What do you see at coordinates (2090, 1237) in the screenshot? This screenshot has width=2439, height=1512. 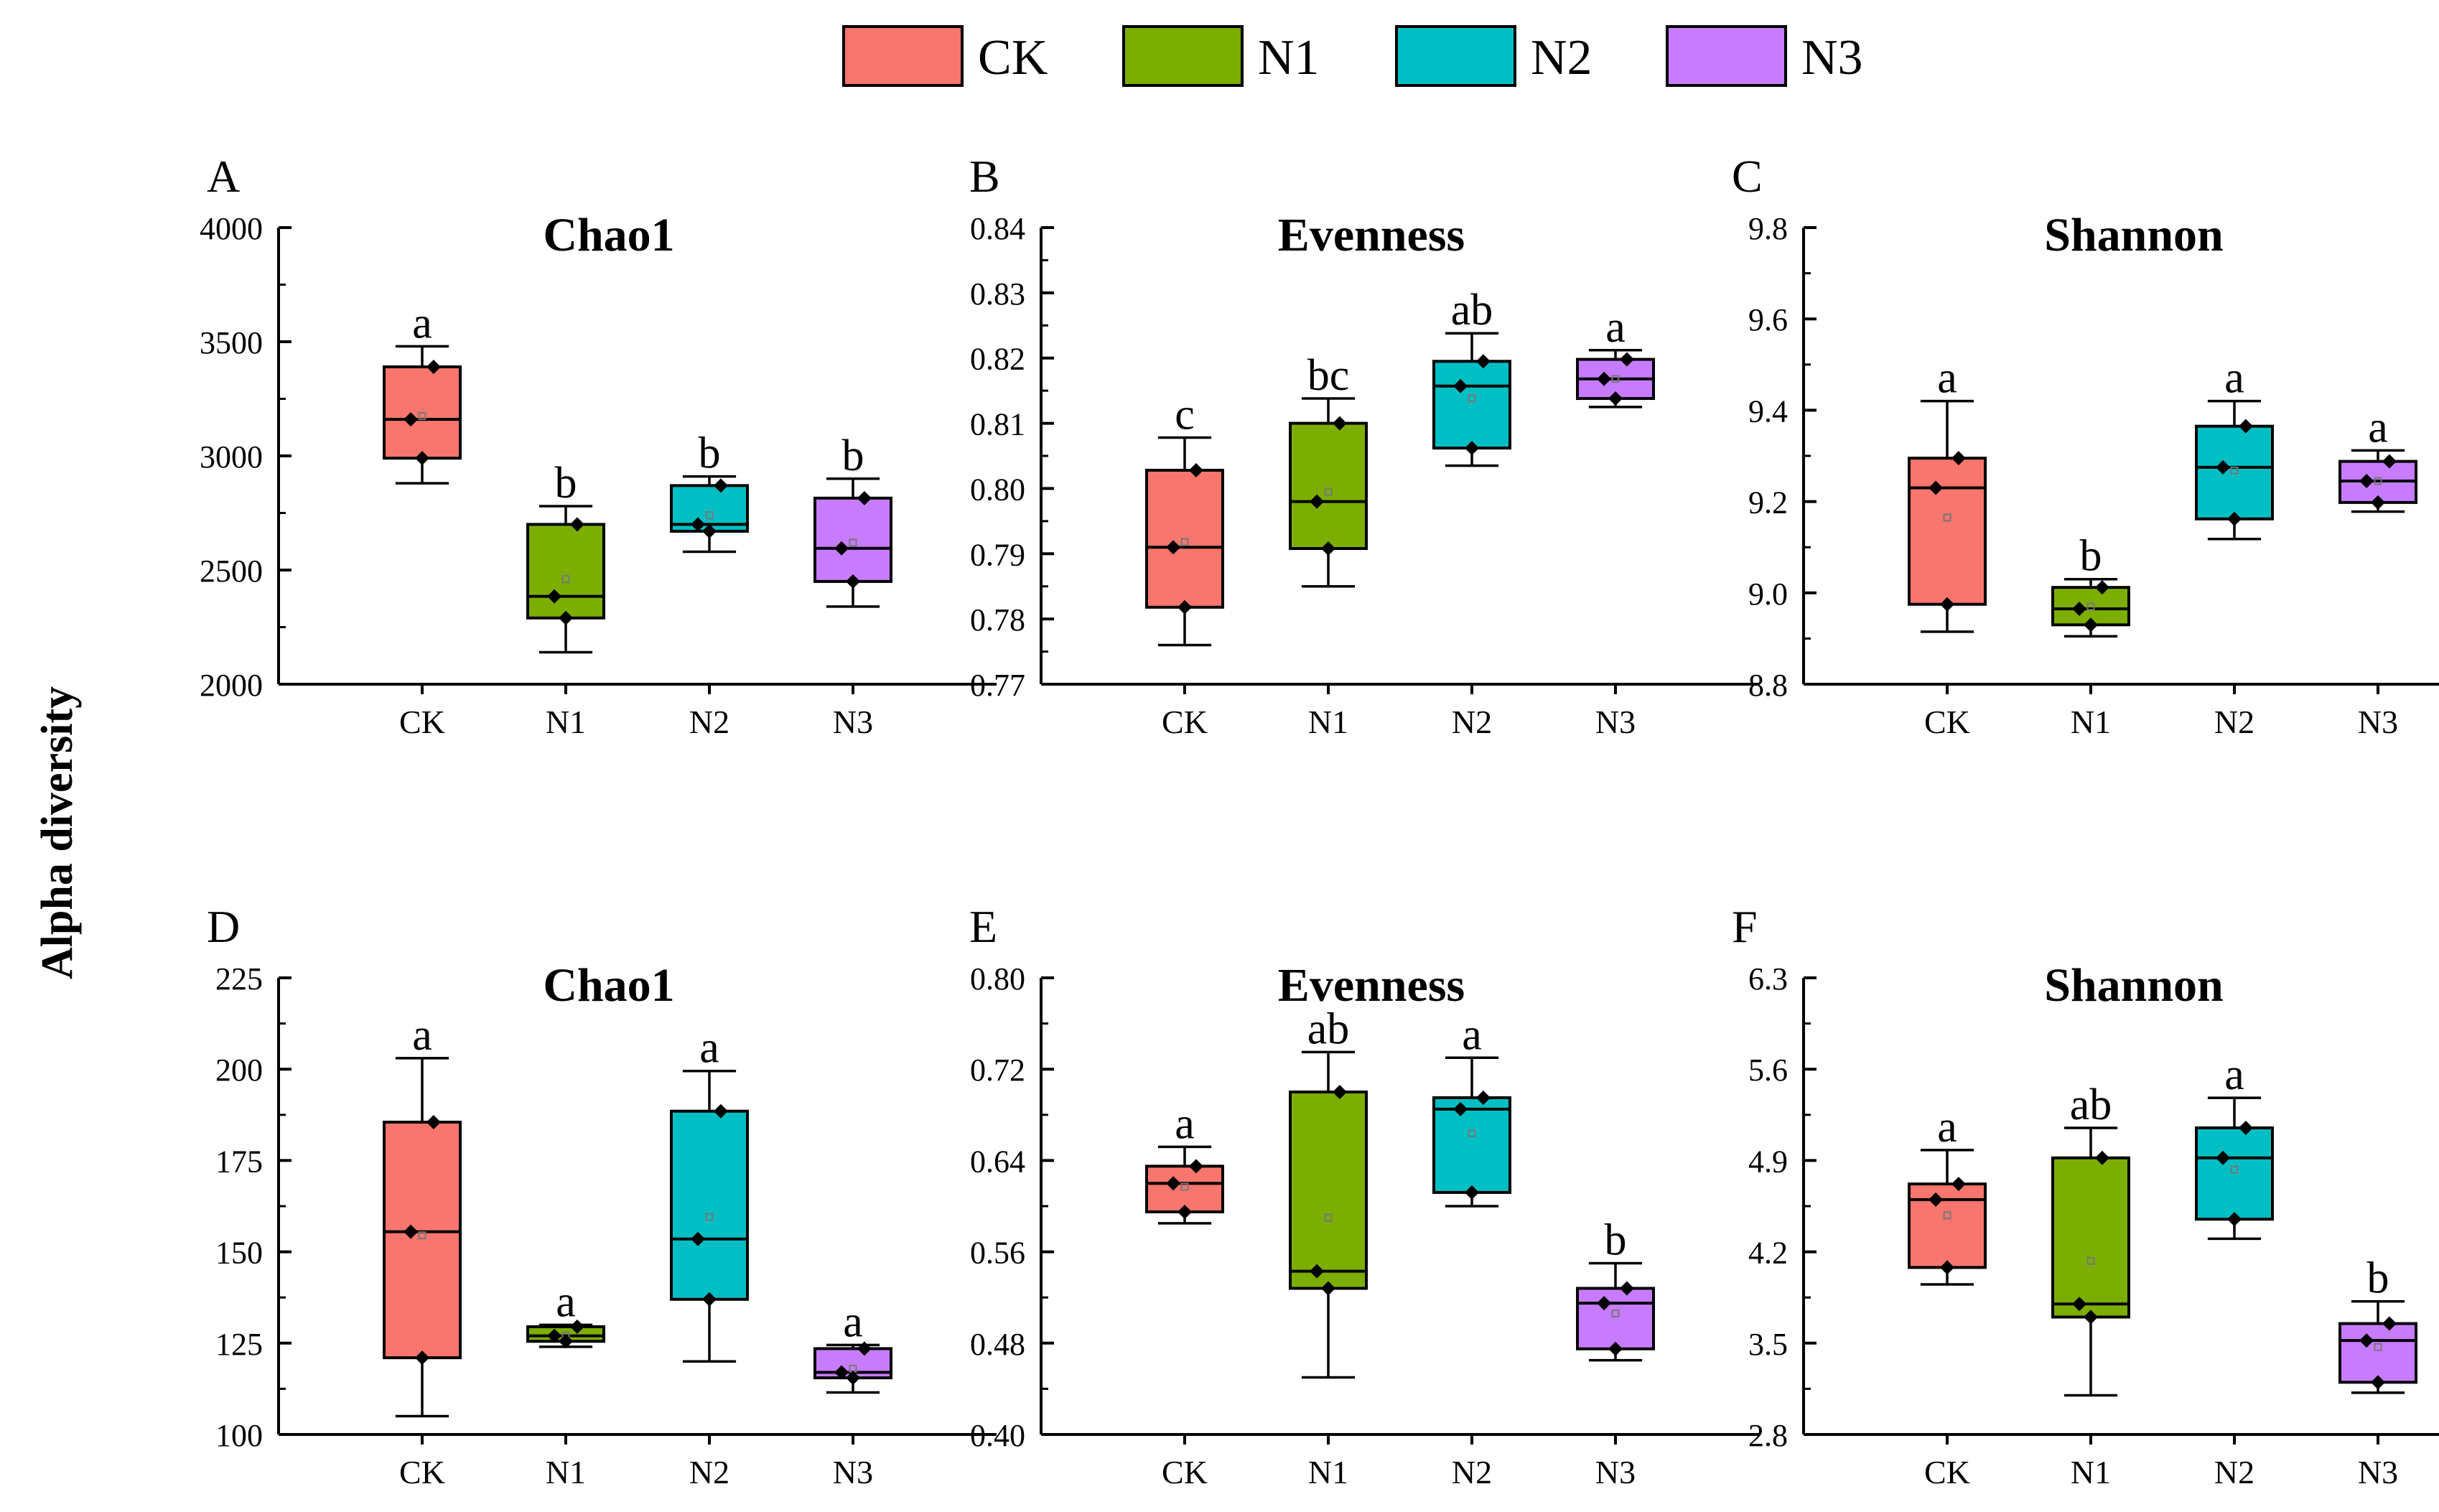 I see `box-f-n1` at bounding box center [2090, 1237].